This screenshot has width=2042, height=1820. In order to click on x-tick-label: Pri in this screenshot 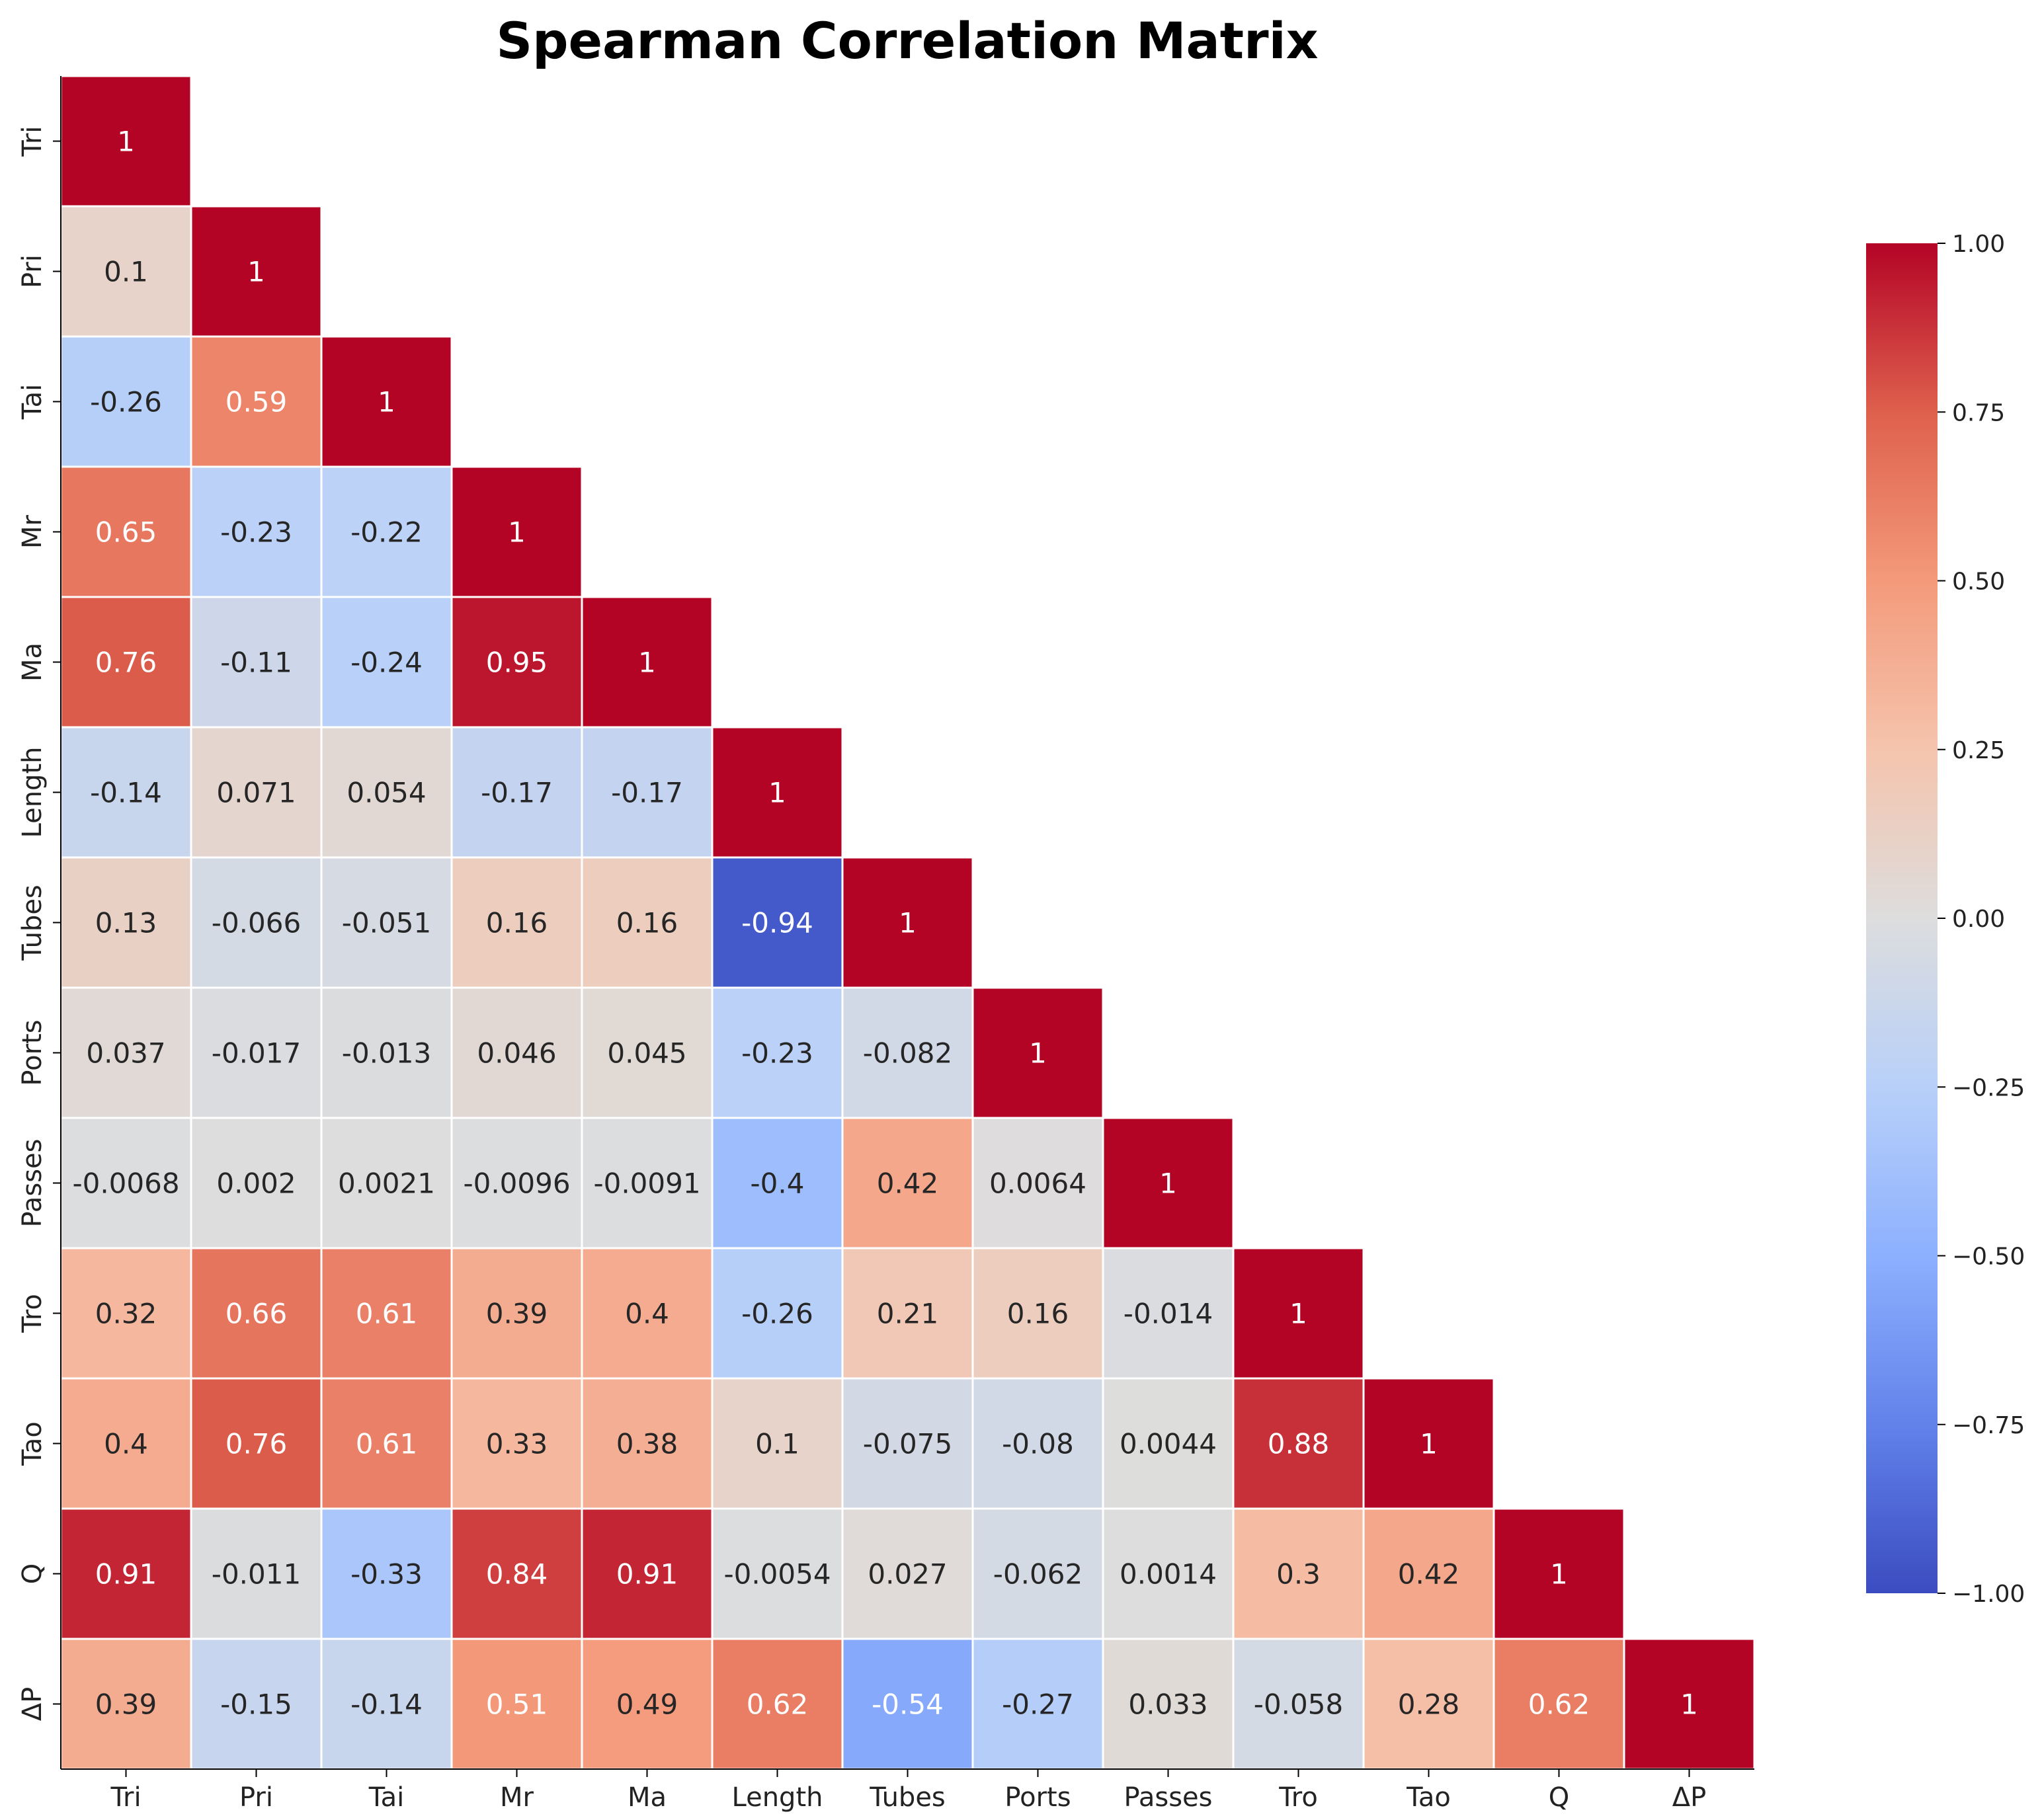, I will do `click(256, 1798)`.